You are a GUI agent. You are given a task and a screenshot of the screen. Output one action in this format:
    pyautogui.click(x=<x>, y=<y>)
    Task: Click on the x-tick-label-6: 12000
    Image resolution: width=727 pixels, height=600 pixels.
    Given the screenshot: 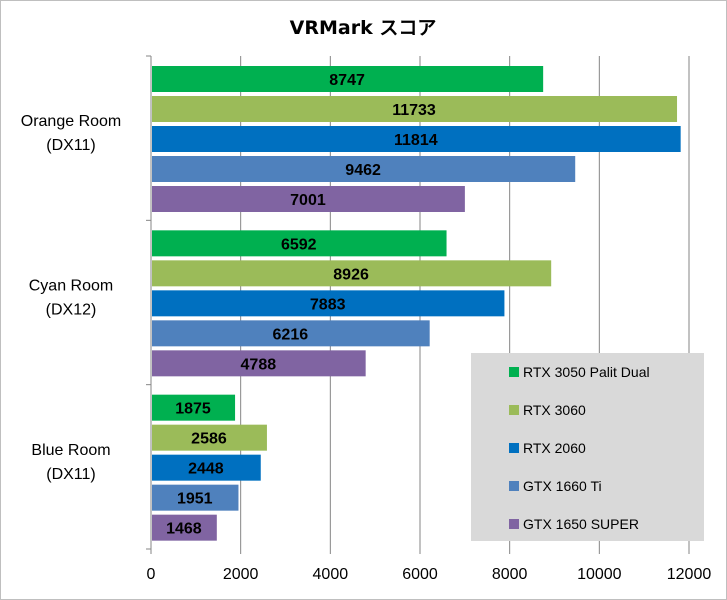 What is the action you would take?
    pyautogui.click(x=689, y=574)
    